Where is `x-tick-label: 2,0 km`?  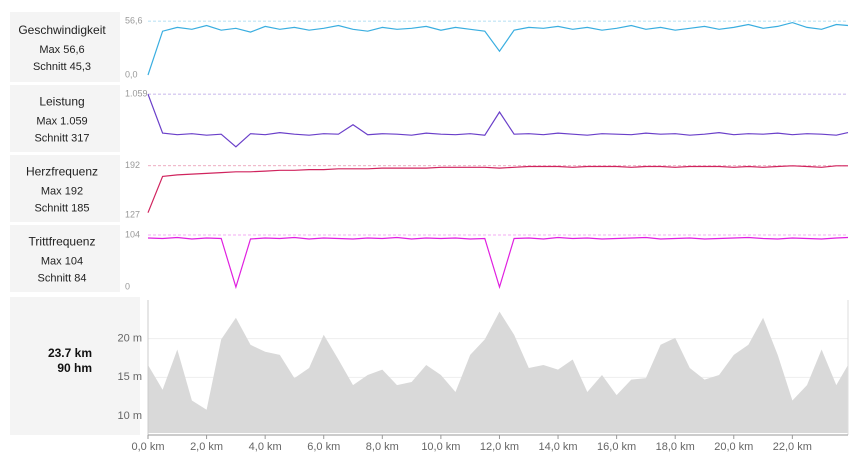
x-tick-label: 2,0 km is located at coordinates (206, 447).